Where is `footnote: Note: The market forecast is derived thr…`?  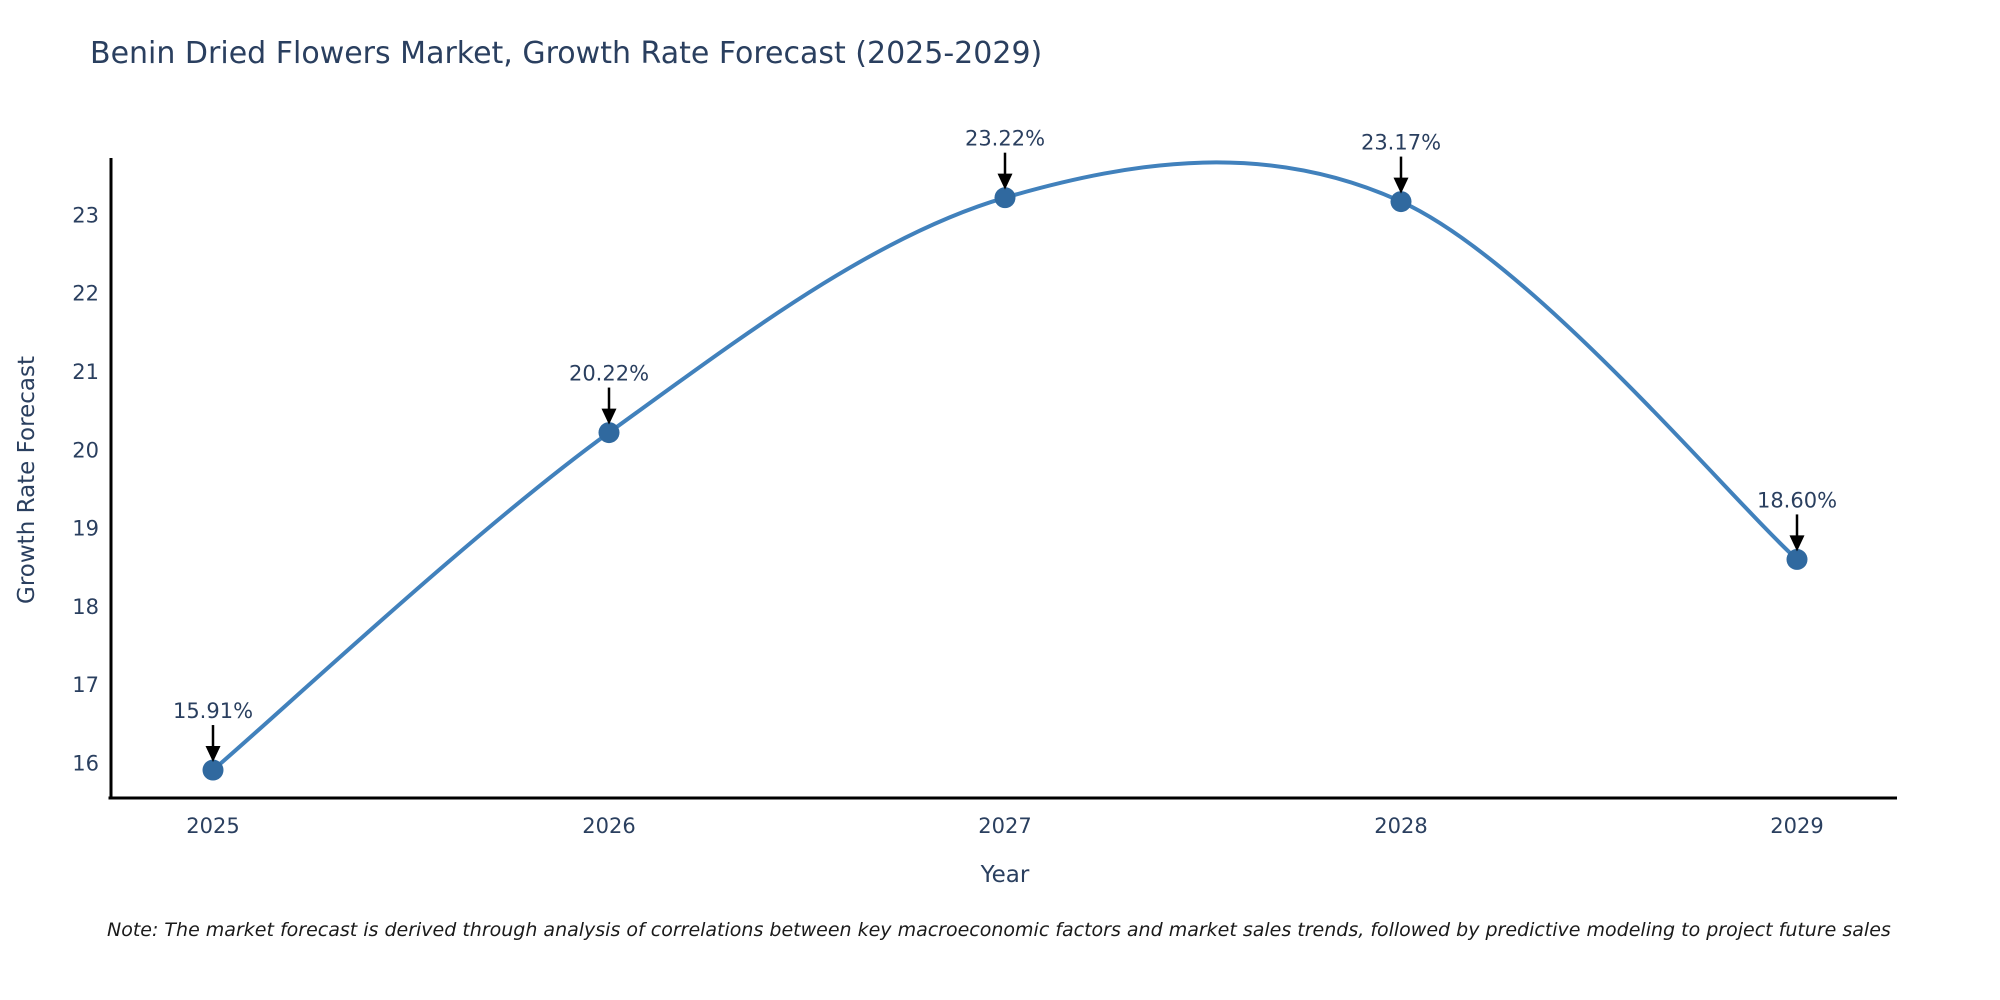 footnote: Note: The market forecast is derived thr… is located at coordinates (999, 930).